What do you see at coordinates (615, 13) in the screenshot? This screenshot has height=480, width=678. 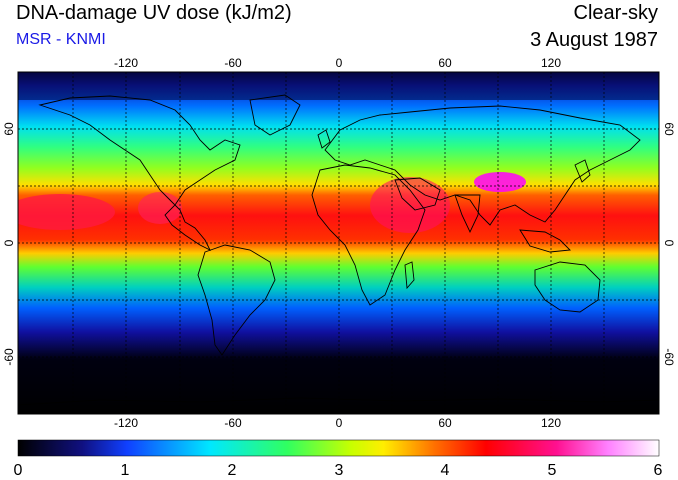 I see `sky-condition-label: Clear-sky` at bounding box center [615, 13].